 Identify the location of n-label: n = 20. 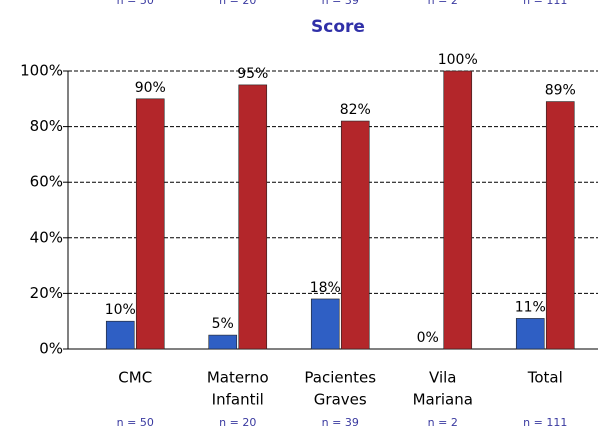
(237, 422).